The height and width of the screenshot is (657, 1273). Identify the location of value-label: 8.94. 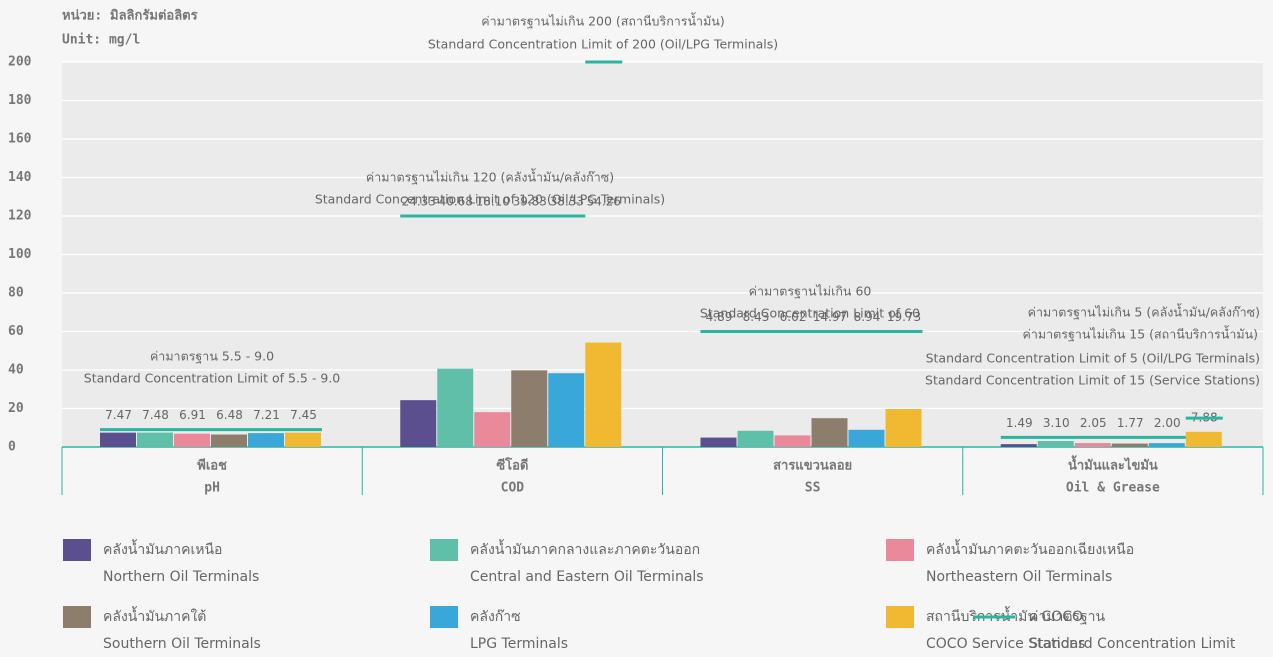
(867, 317).